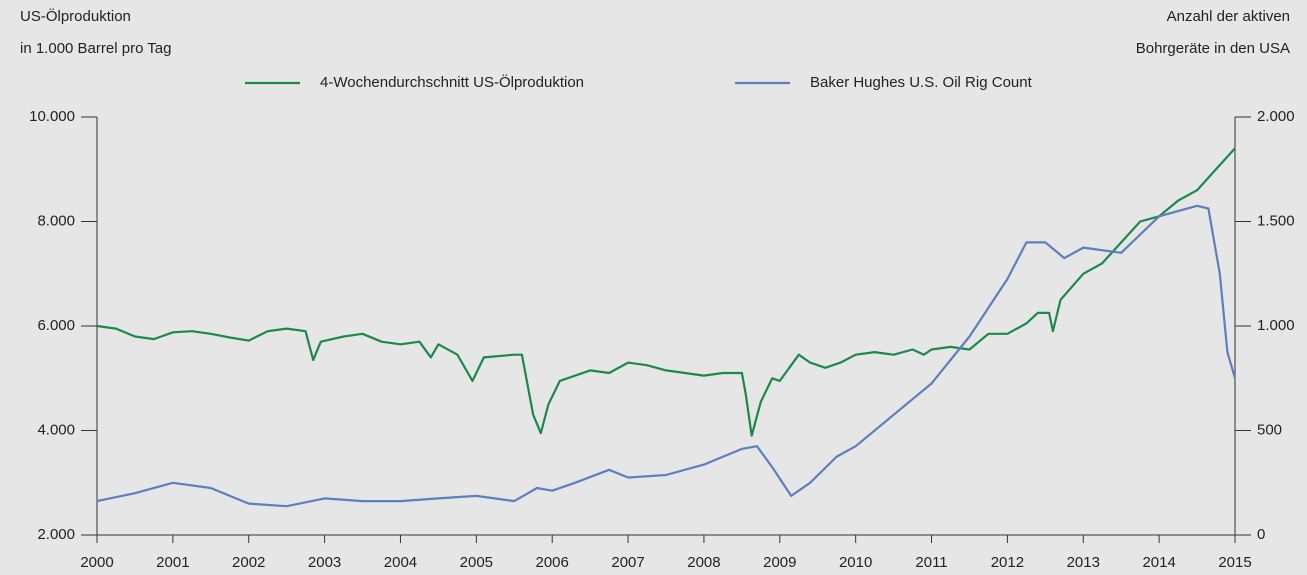 This screenshot has width=1307, height=575. I want to click on x-tick-label: 2010, so click(855, 562).